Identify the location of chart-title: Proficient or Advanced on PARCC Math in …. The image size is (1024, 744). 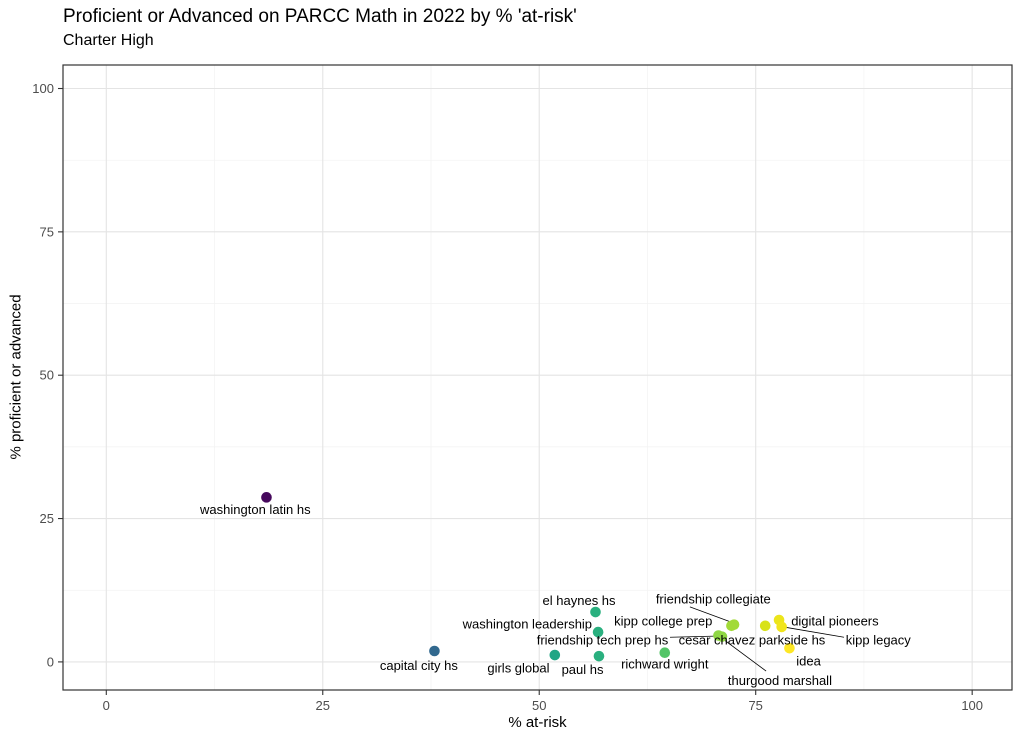
(320, 16).